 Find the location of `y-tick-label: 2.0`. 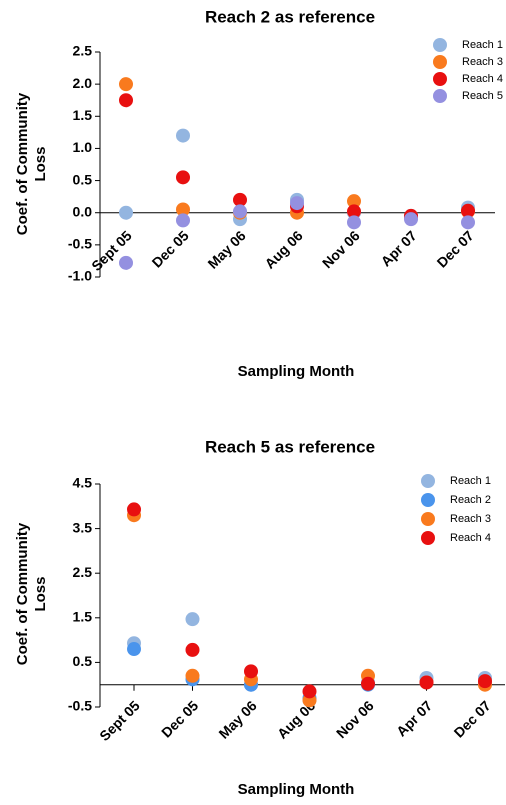

y-tick-label: 2.0 is located at coordinates (83, 83).